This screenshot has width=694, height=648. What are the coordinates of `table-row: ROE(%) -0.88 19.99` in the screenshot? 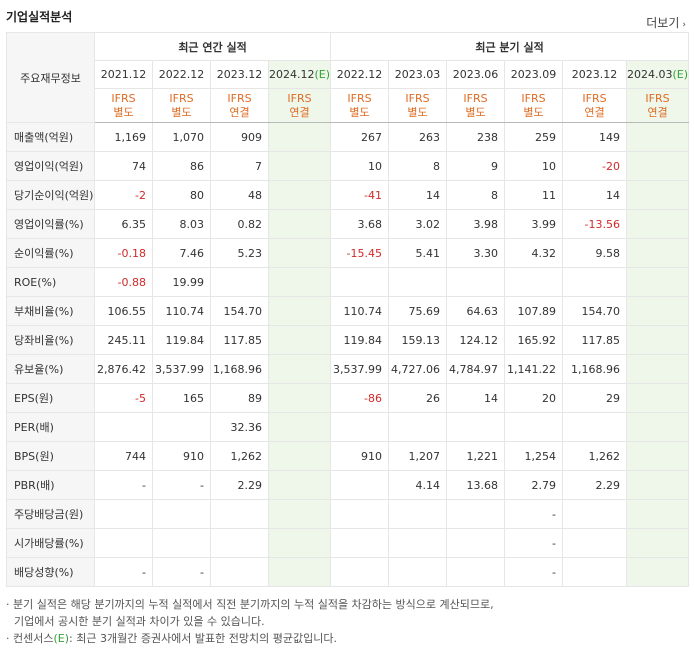 It's located at (348, 282).